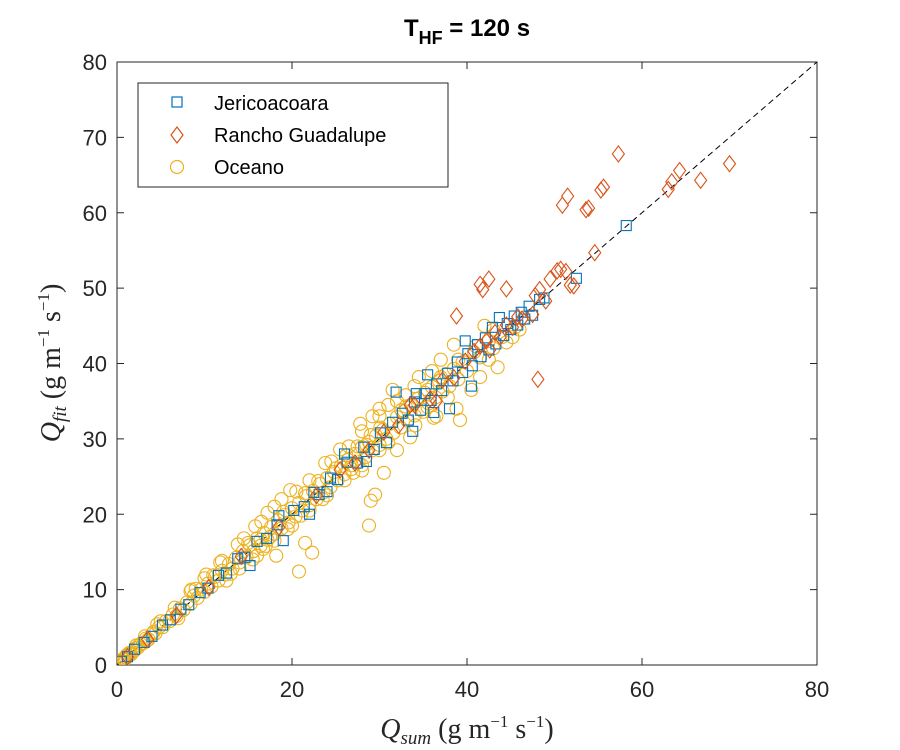 The height and width of the screenshot is (750, 900). I want to click on x-tick-label: 60, so click(642, 689).